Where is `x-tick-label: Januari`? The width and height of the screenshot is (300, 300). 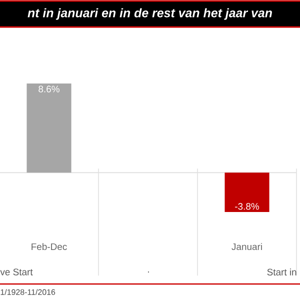
x-tick-label: Januari is located at coordinates (247, 246).